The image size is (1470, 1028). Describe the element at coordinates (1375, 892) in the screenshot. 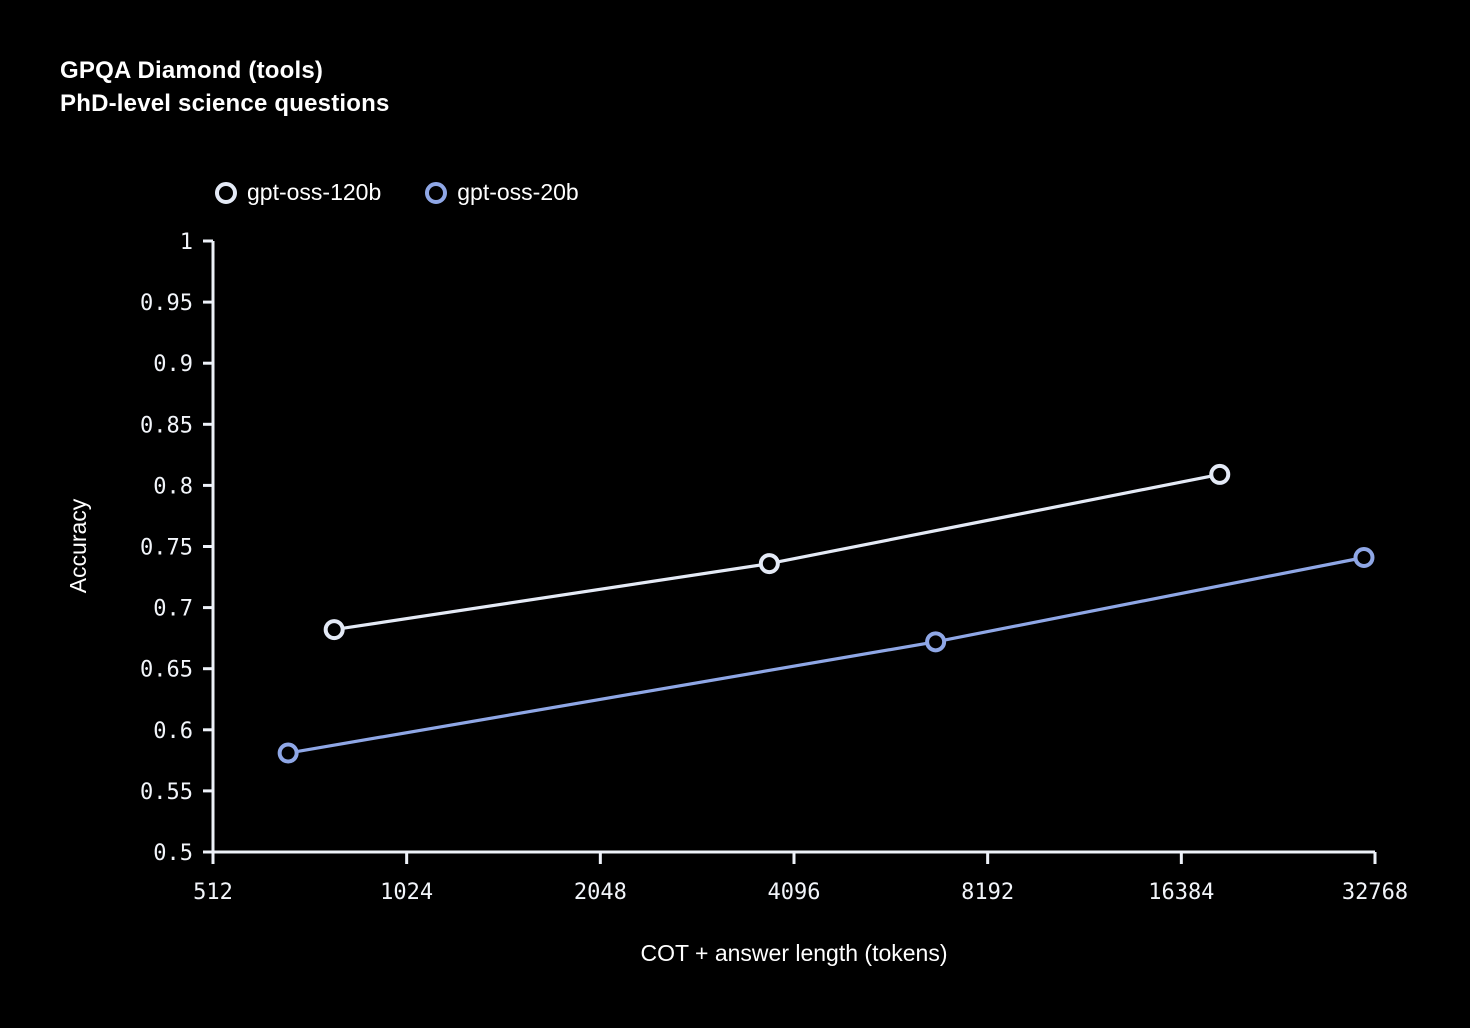

I see `x-tick-label: 32768` at that location.